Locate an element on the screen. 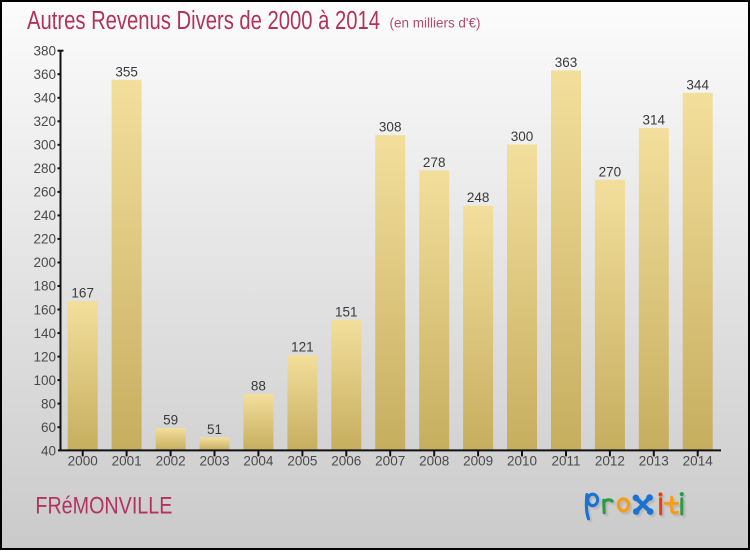 The width and height of the screenshot is (750, 555). svg-text: 280 is located at coordinates (44, 168).